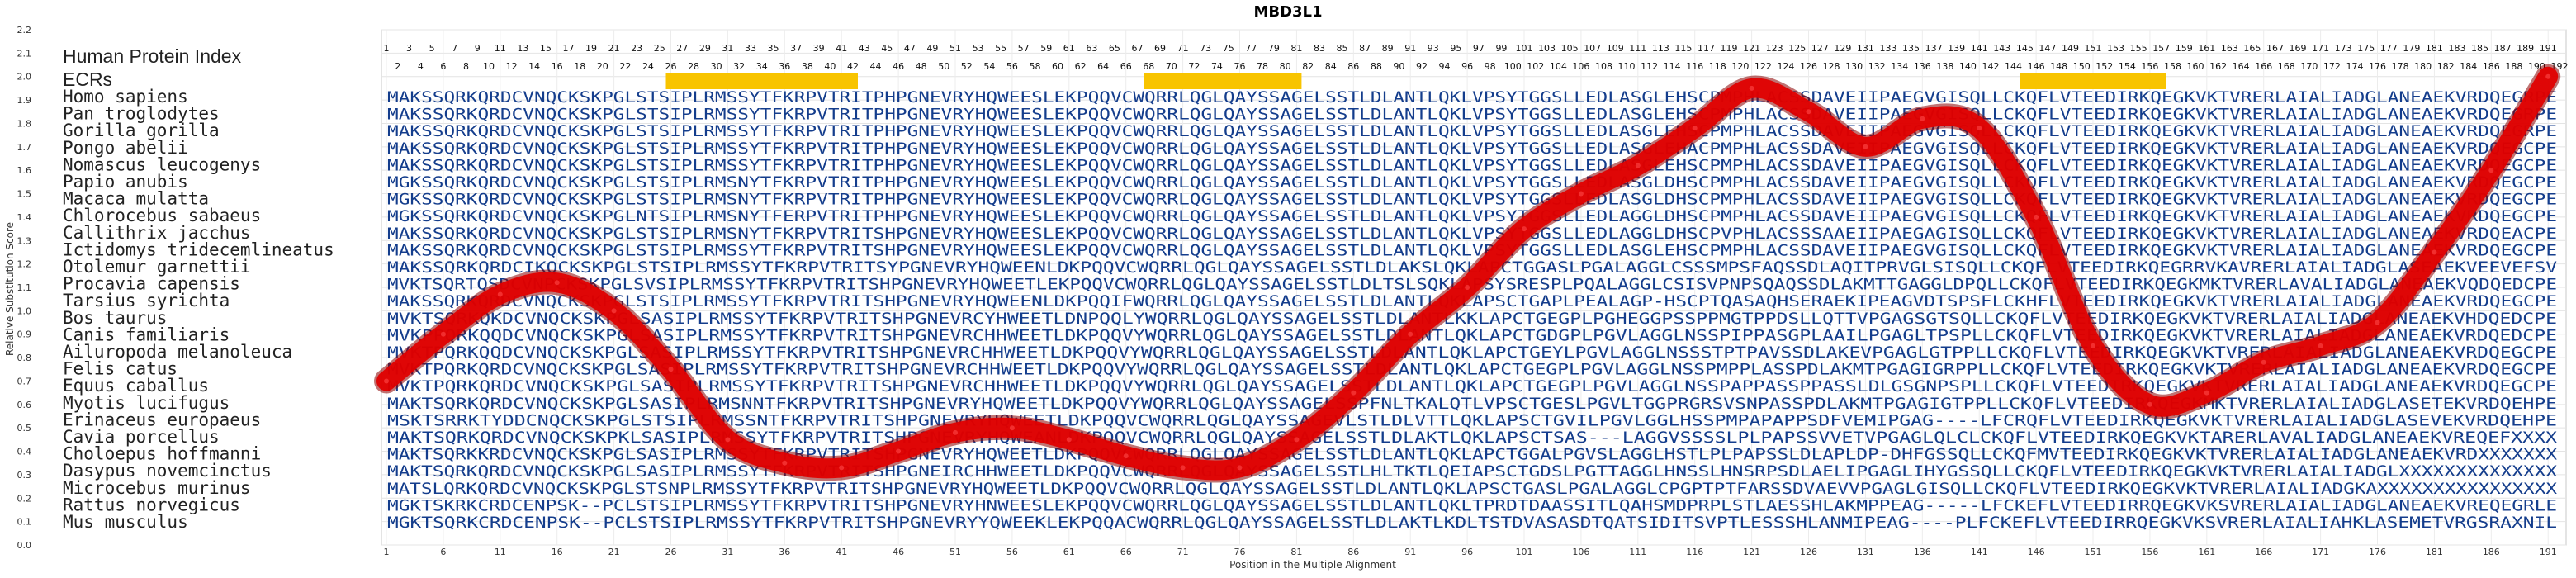 The height and width of the screenshot is (578, 2576). What do you see at coordinates (1740, 66) in the screenshot?
I see `hpi-number: 120` at bounding box center [1740, 66].